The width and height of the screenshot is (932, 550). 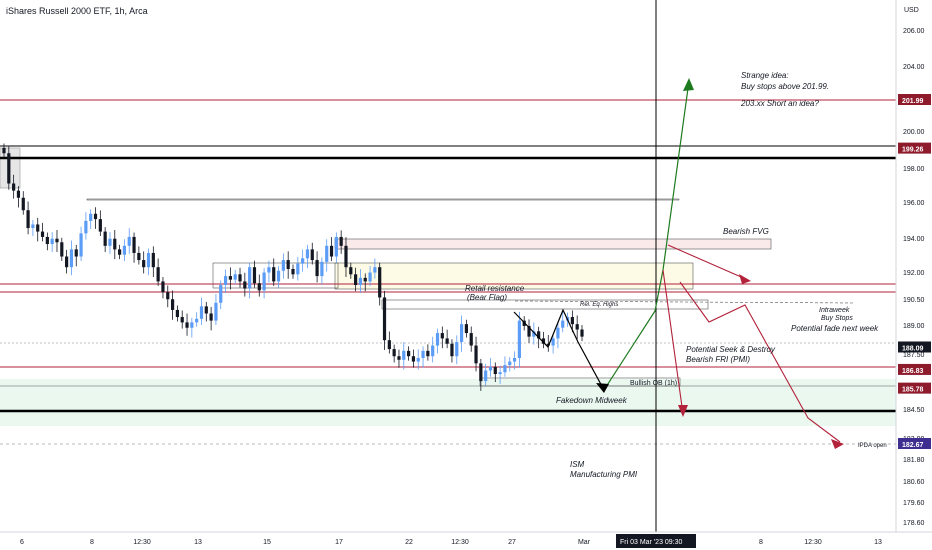 I want to click on note-bear-flag: (Bear Flag), so click(x=487, y=297).